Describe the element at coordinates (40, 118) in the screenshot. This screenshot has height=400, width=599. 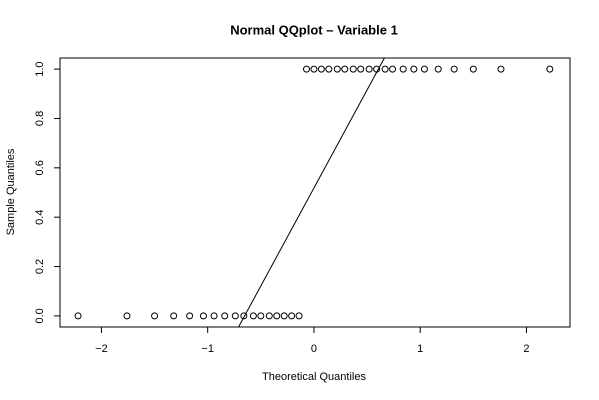
I see `y-tick-label: 0.8` at that location.